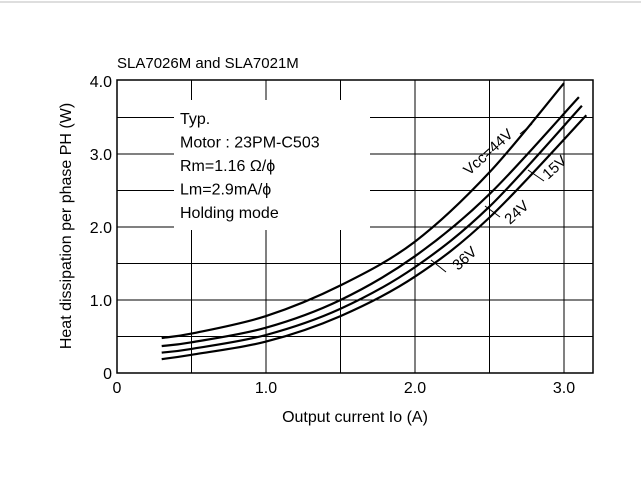 The height and width of the screenshot is (497, 641). What do you see at coordinates (250, 143) in the screenshot?
I see `annotation-line: Motor : 23PM-C503` at bounding box center [250, 143].